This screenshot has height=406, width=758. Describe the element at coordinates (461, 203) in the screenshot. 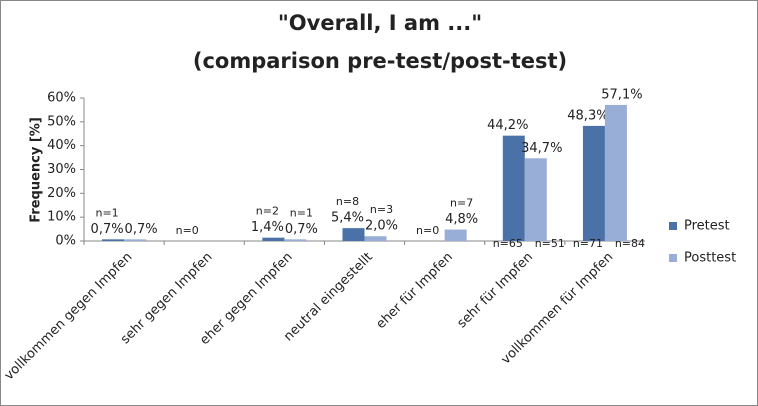

I see `n-label: n=7` at that location.